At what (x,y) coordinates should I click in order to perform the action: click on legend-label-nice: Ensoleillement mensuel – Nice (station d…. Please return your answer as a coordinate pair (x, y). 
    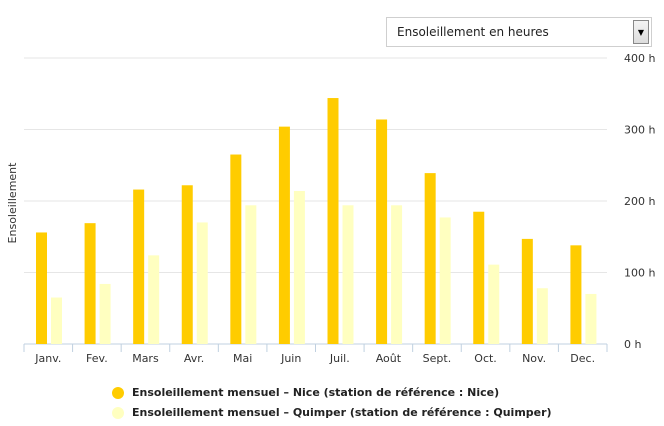
    Looking at the image, I should click on (316, 392).